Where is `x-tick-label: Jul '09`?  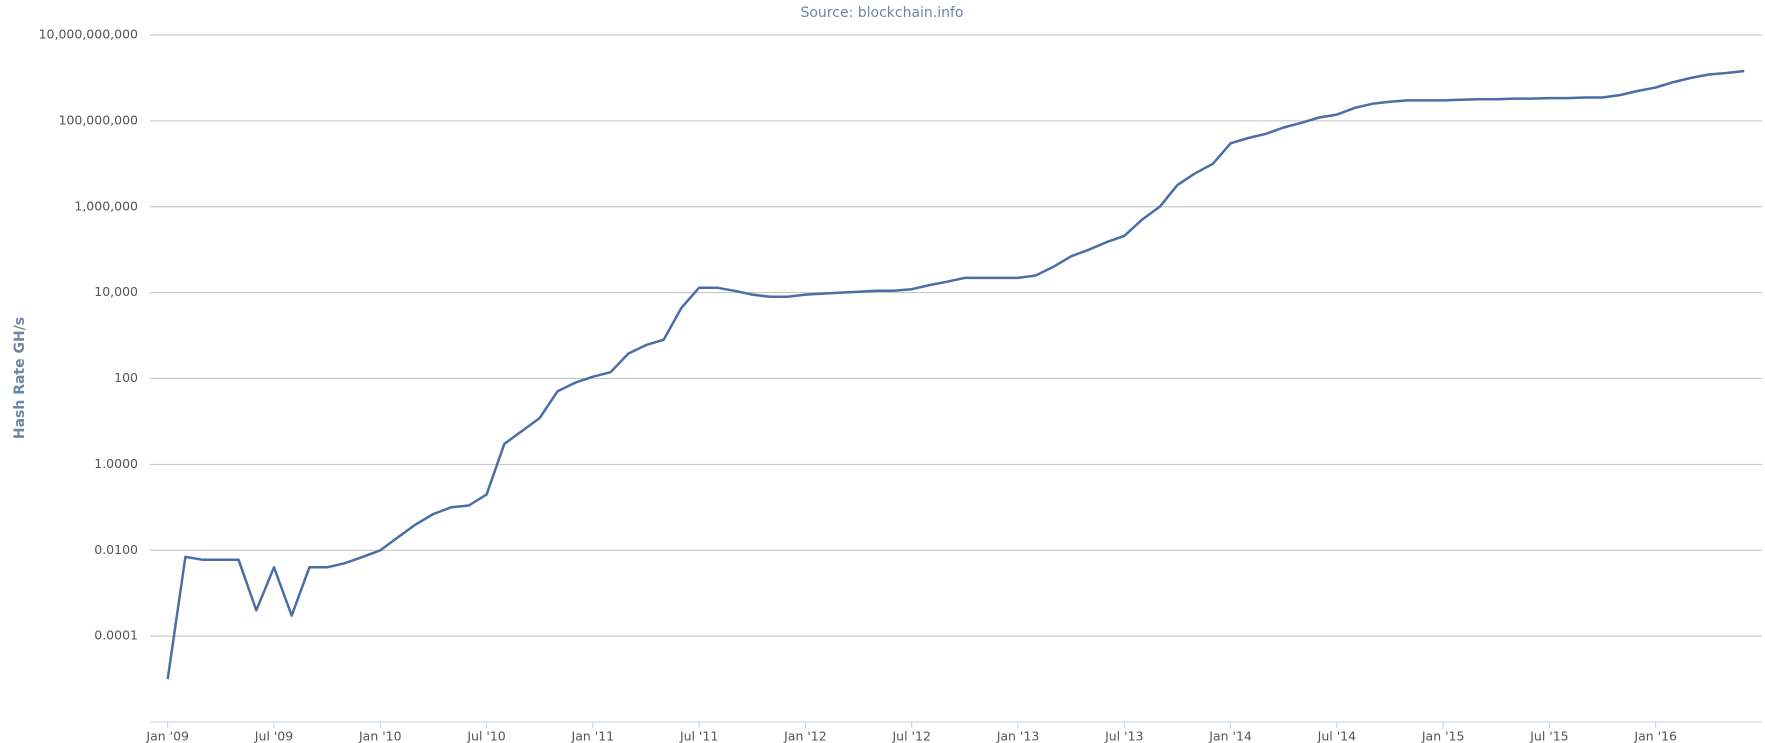
x-tick-label: Jul '09 is located at coordinates (273, 736).